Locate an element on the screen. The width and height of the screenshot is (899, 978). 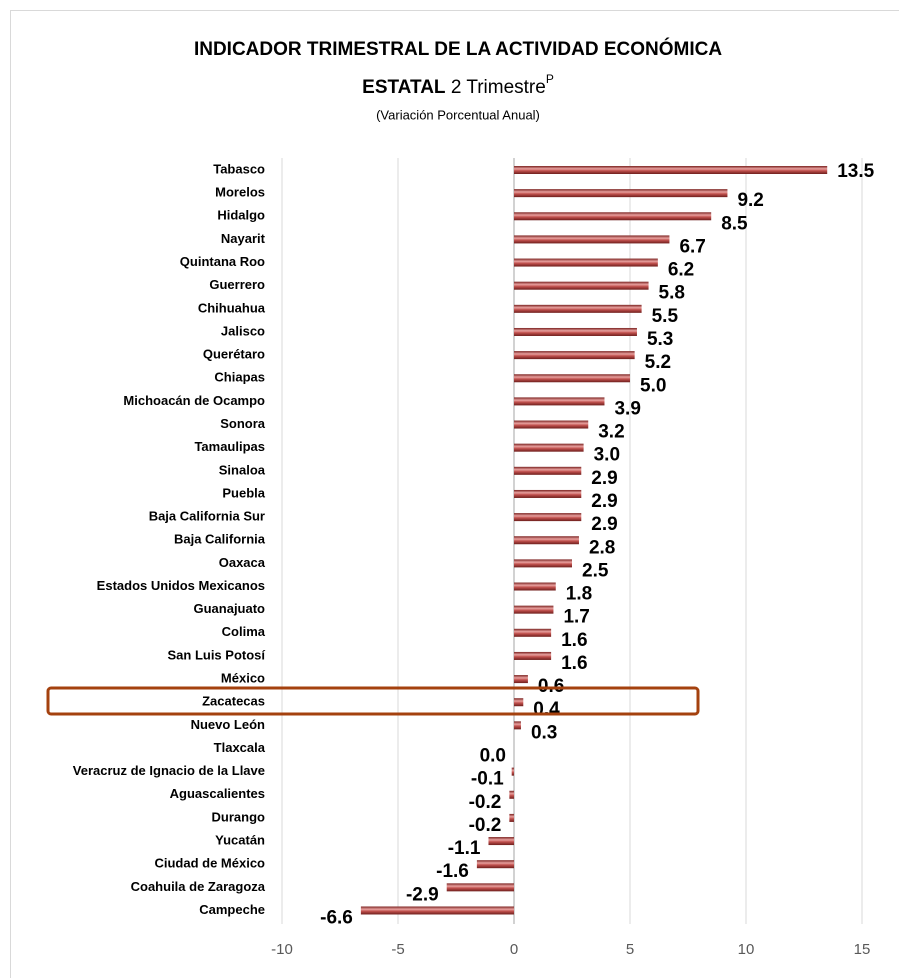
data-label: 1.7 is located at coordinates (576, 617).